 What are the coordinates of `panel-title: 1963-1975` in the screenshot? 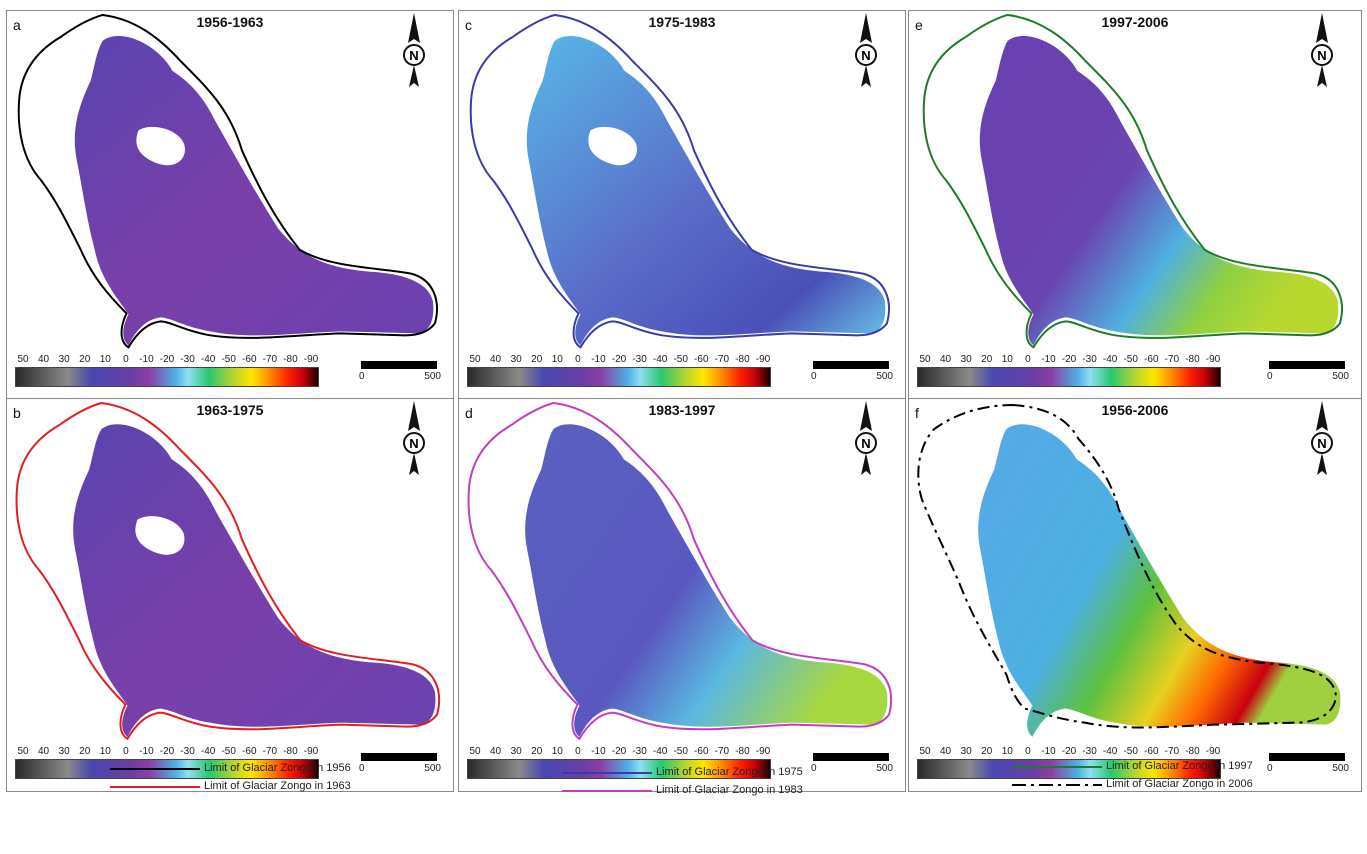 It's located at (230, 410).